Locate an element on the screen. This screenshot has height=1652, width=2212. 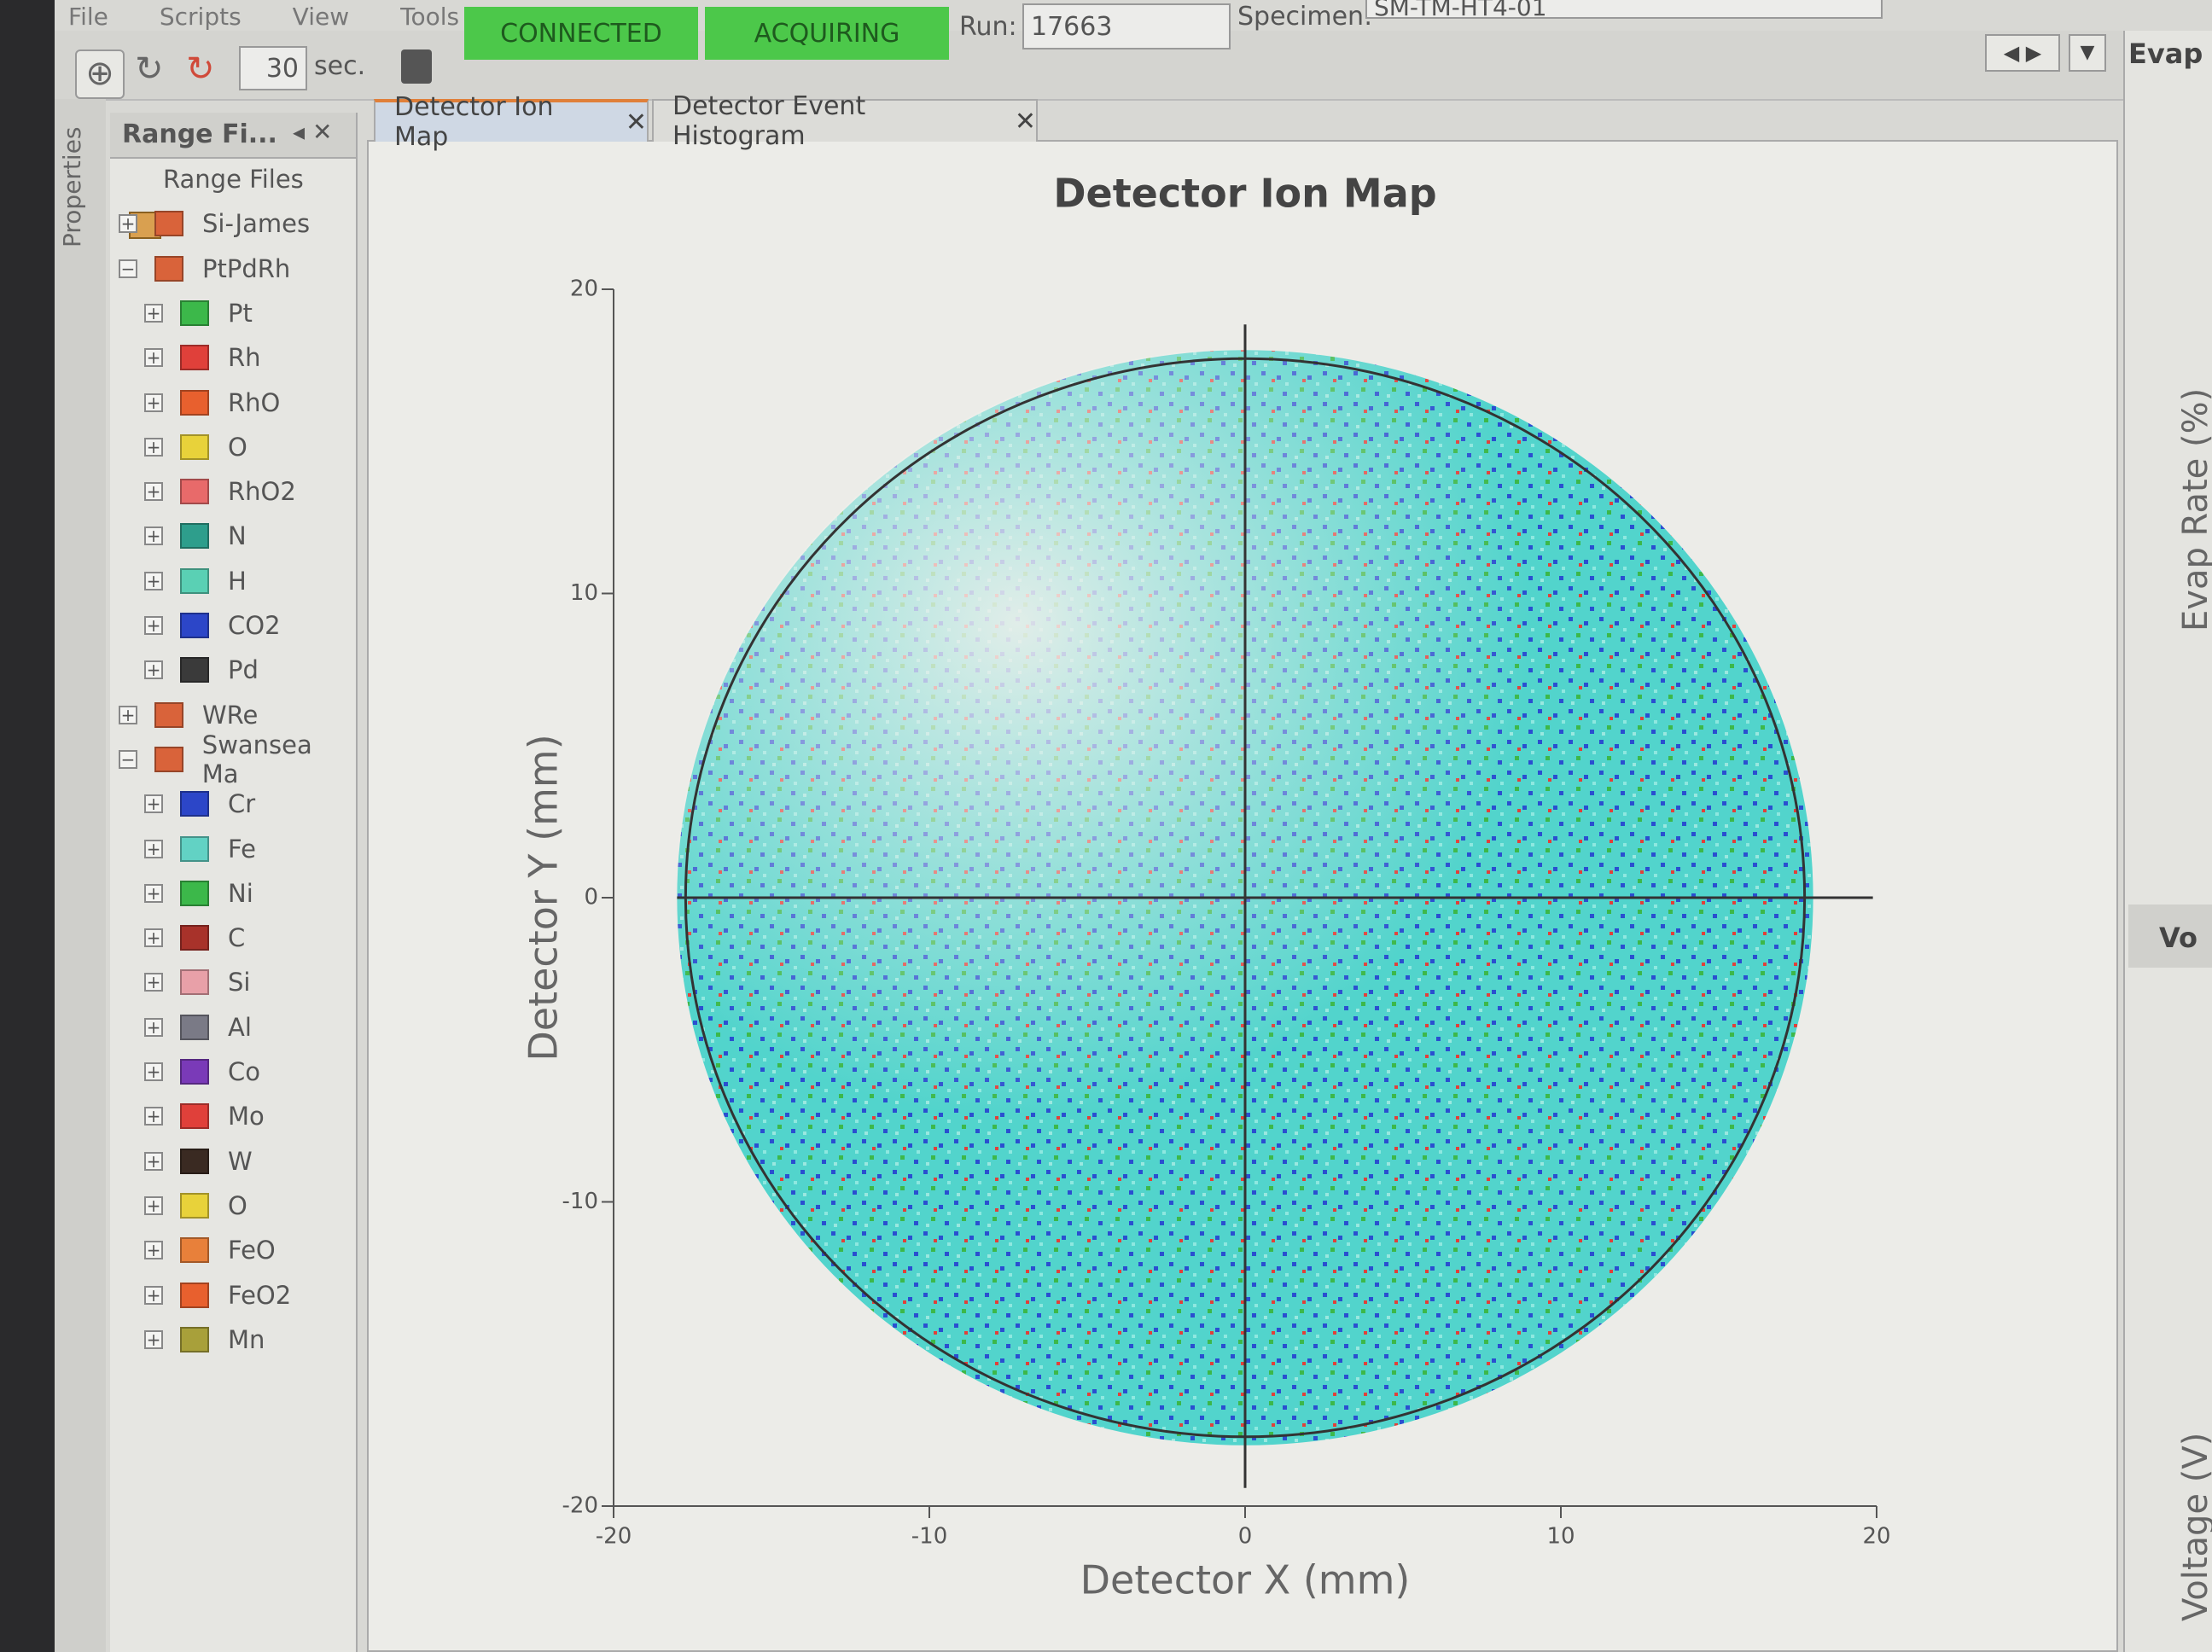
chart-title: Detector Ion Map is located at coordinates (1244, 194).